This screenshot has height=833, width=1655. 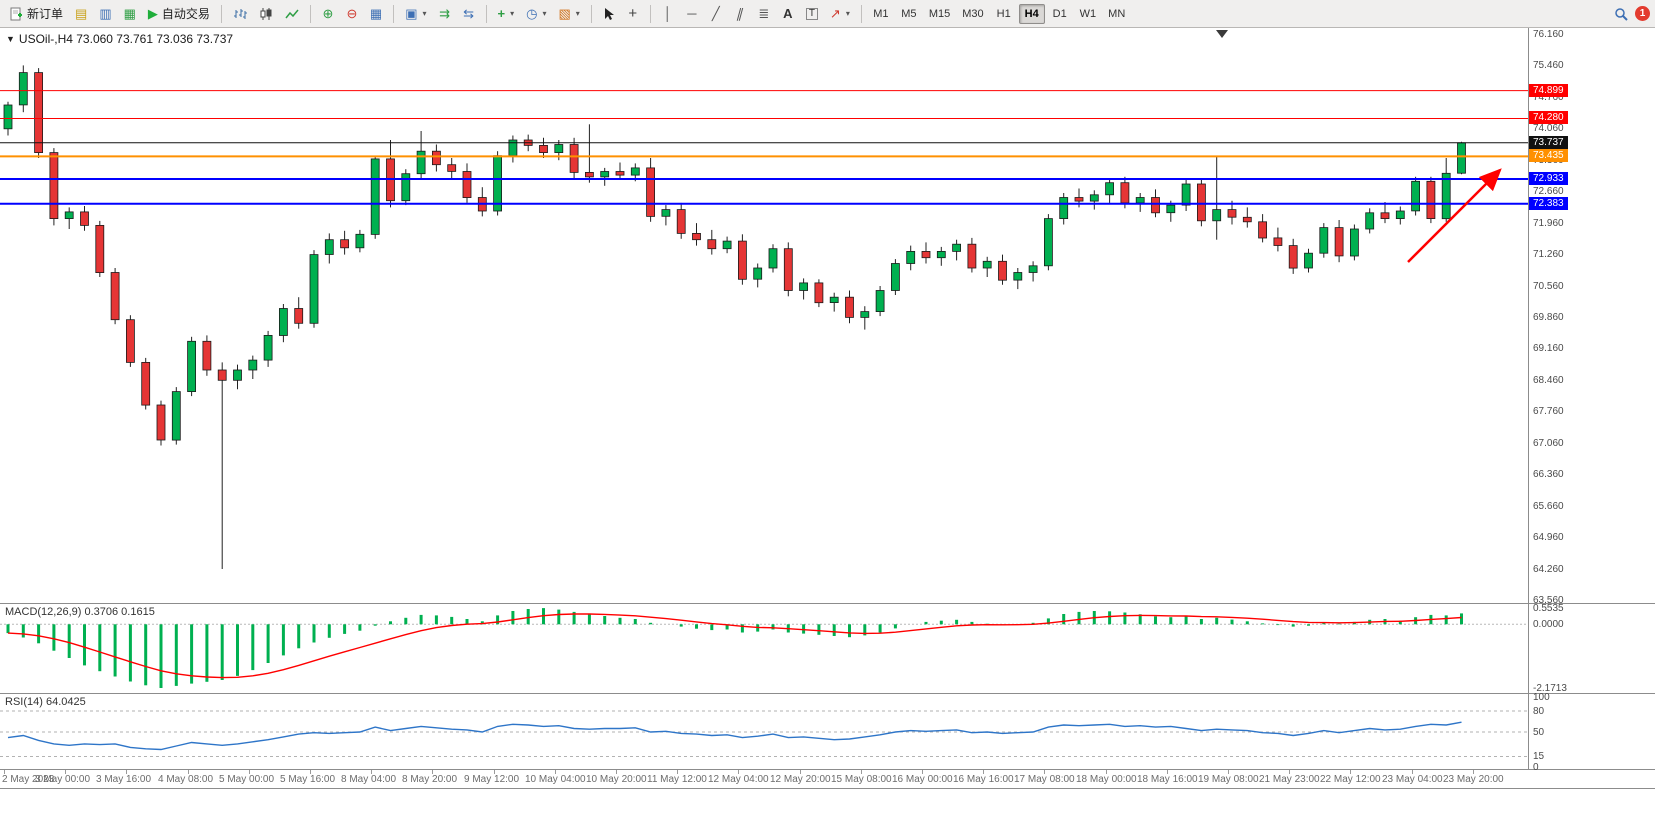 What do you see at coordinates (764, 14) in the screenshot?
I see `fibonacci-button: ≣` at bounding box center [764, 14].